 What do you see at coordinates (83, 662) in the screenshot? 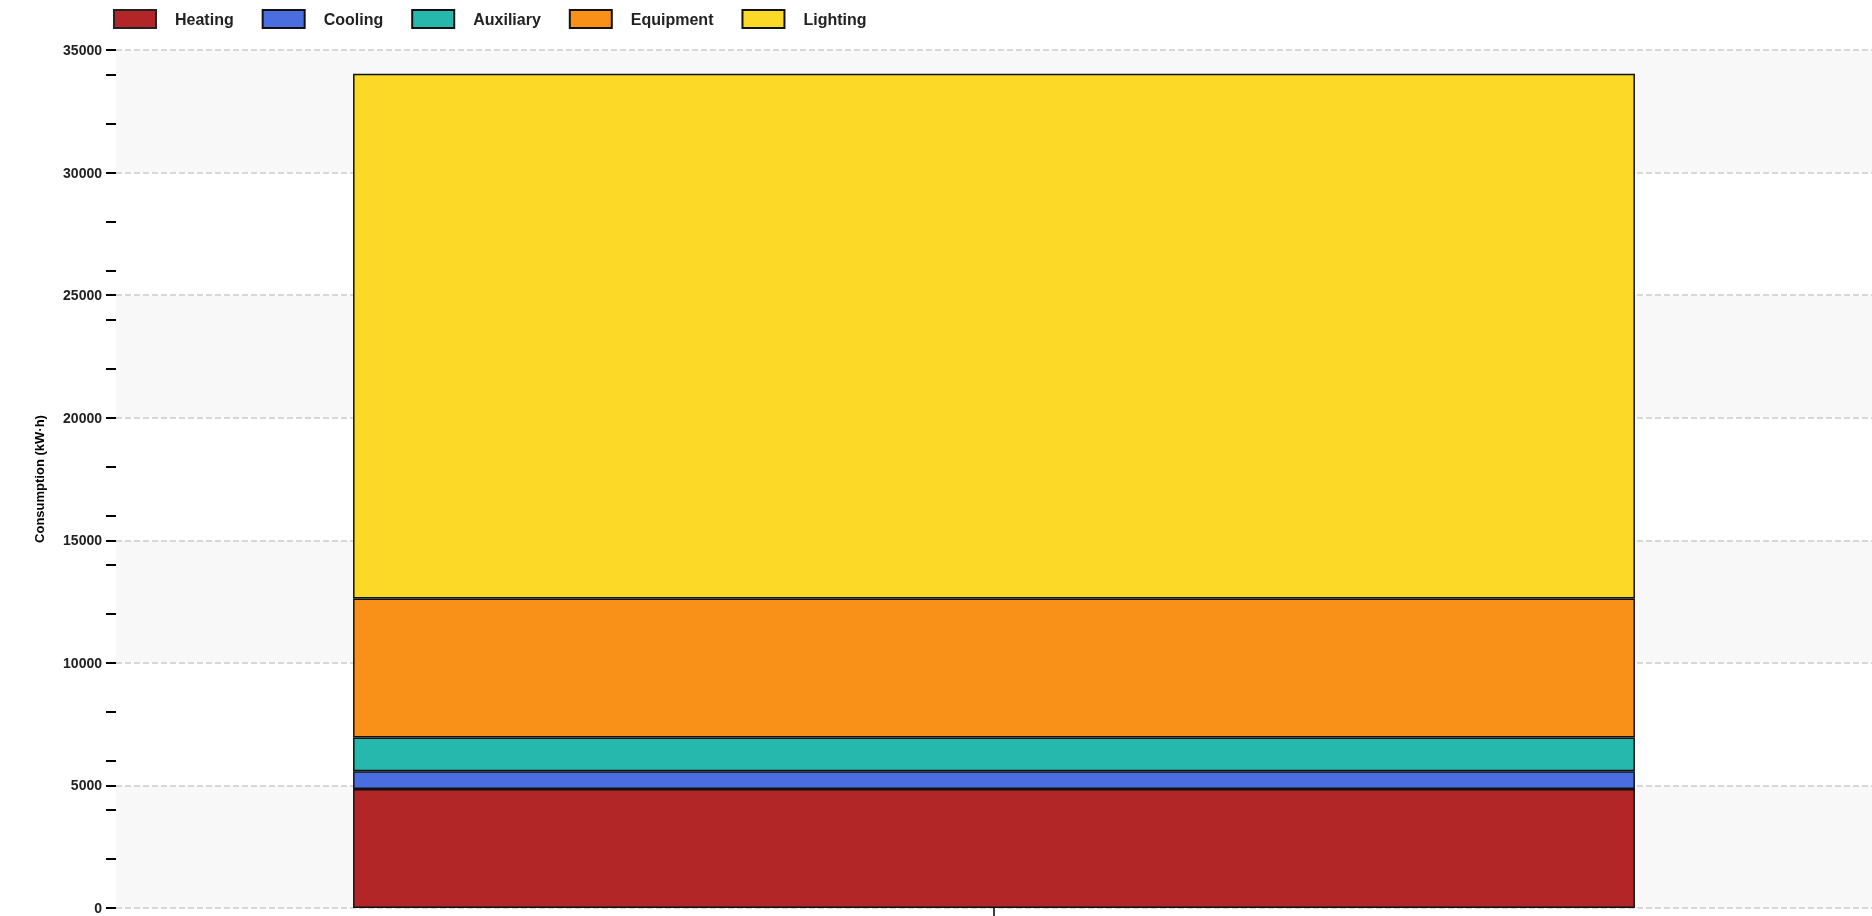
I see `y-tick-label: 10000` at bounding box center [83, 662].